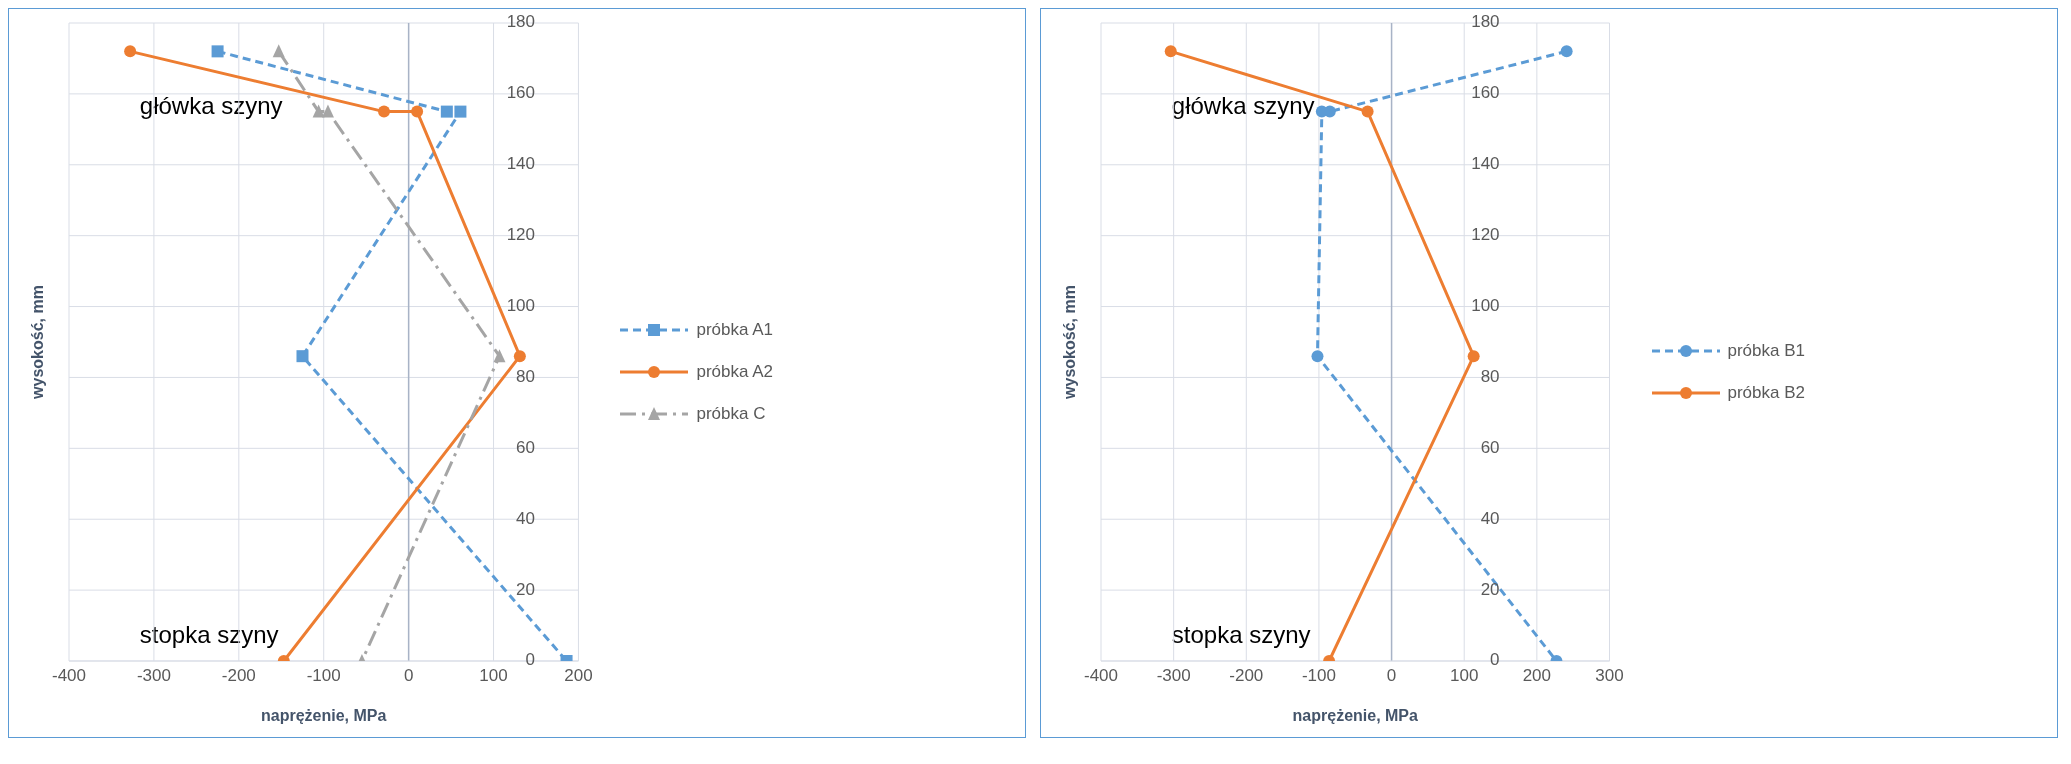 This screenshot has height=764, width=2071. What do you see at coordinates (734, 372) in the screenshot?
I see `legend-label: próbka A2` at bounding box center [734, 372].